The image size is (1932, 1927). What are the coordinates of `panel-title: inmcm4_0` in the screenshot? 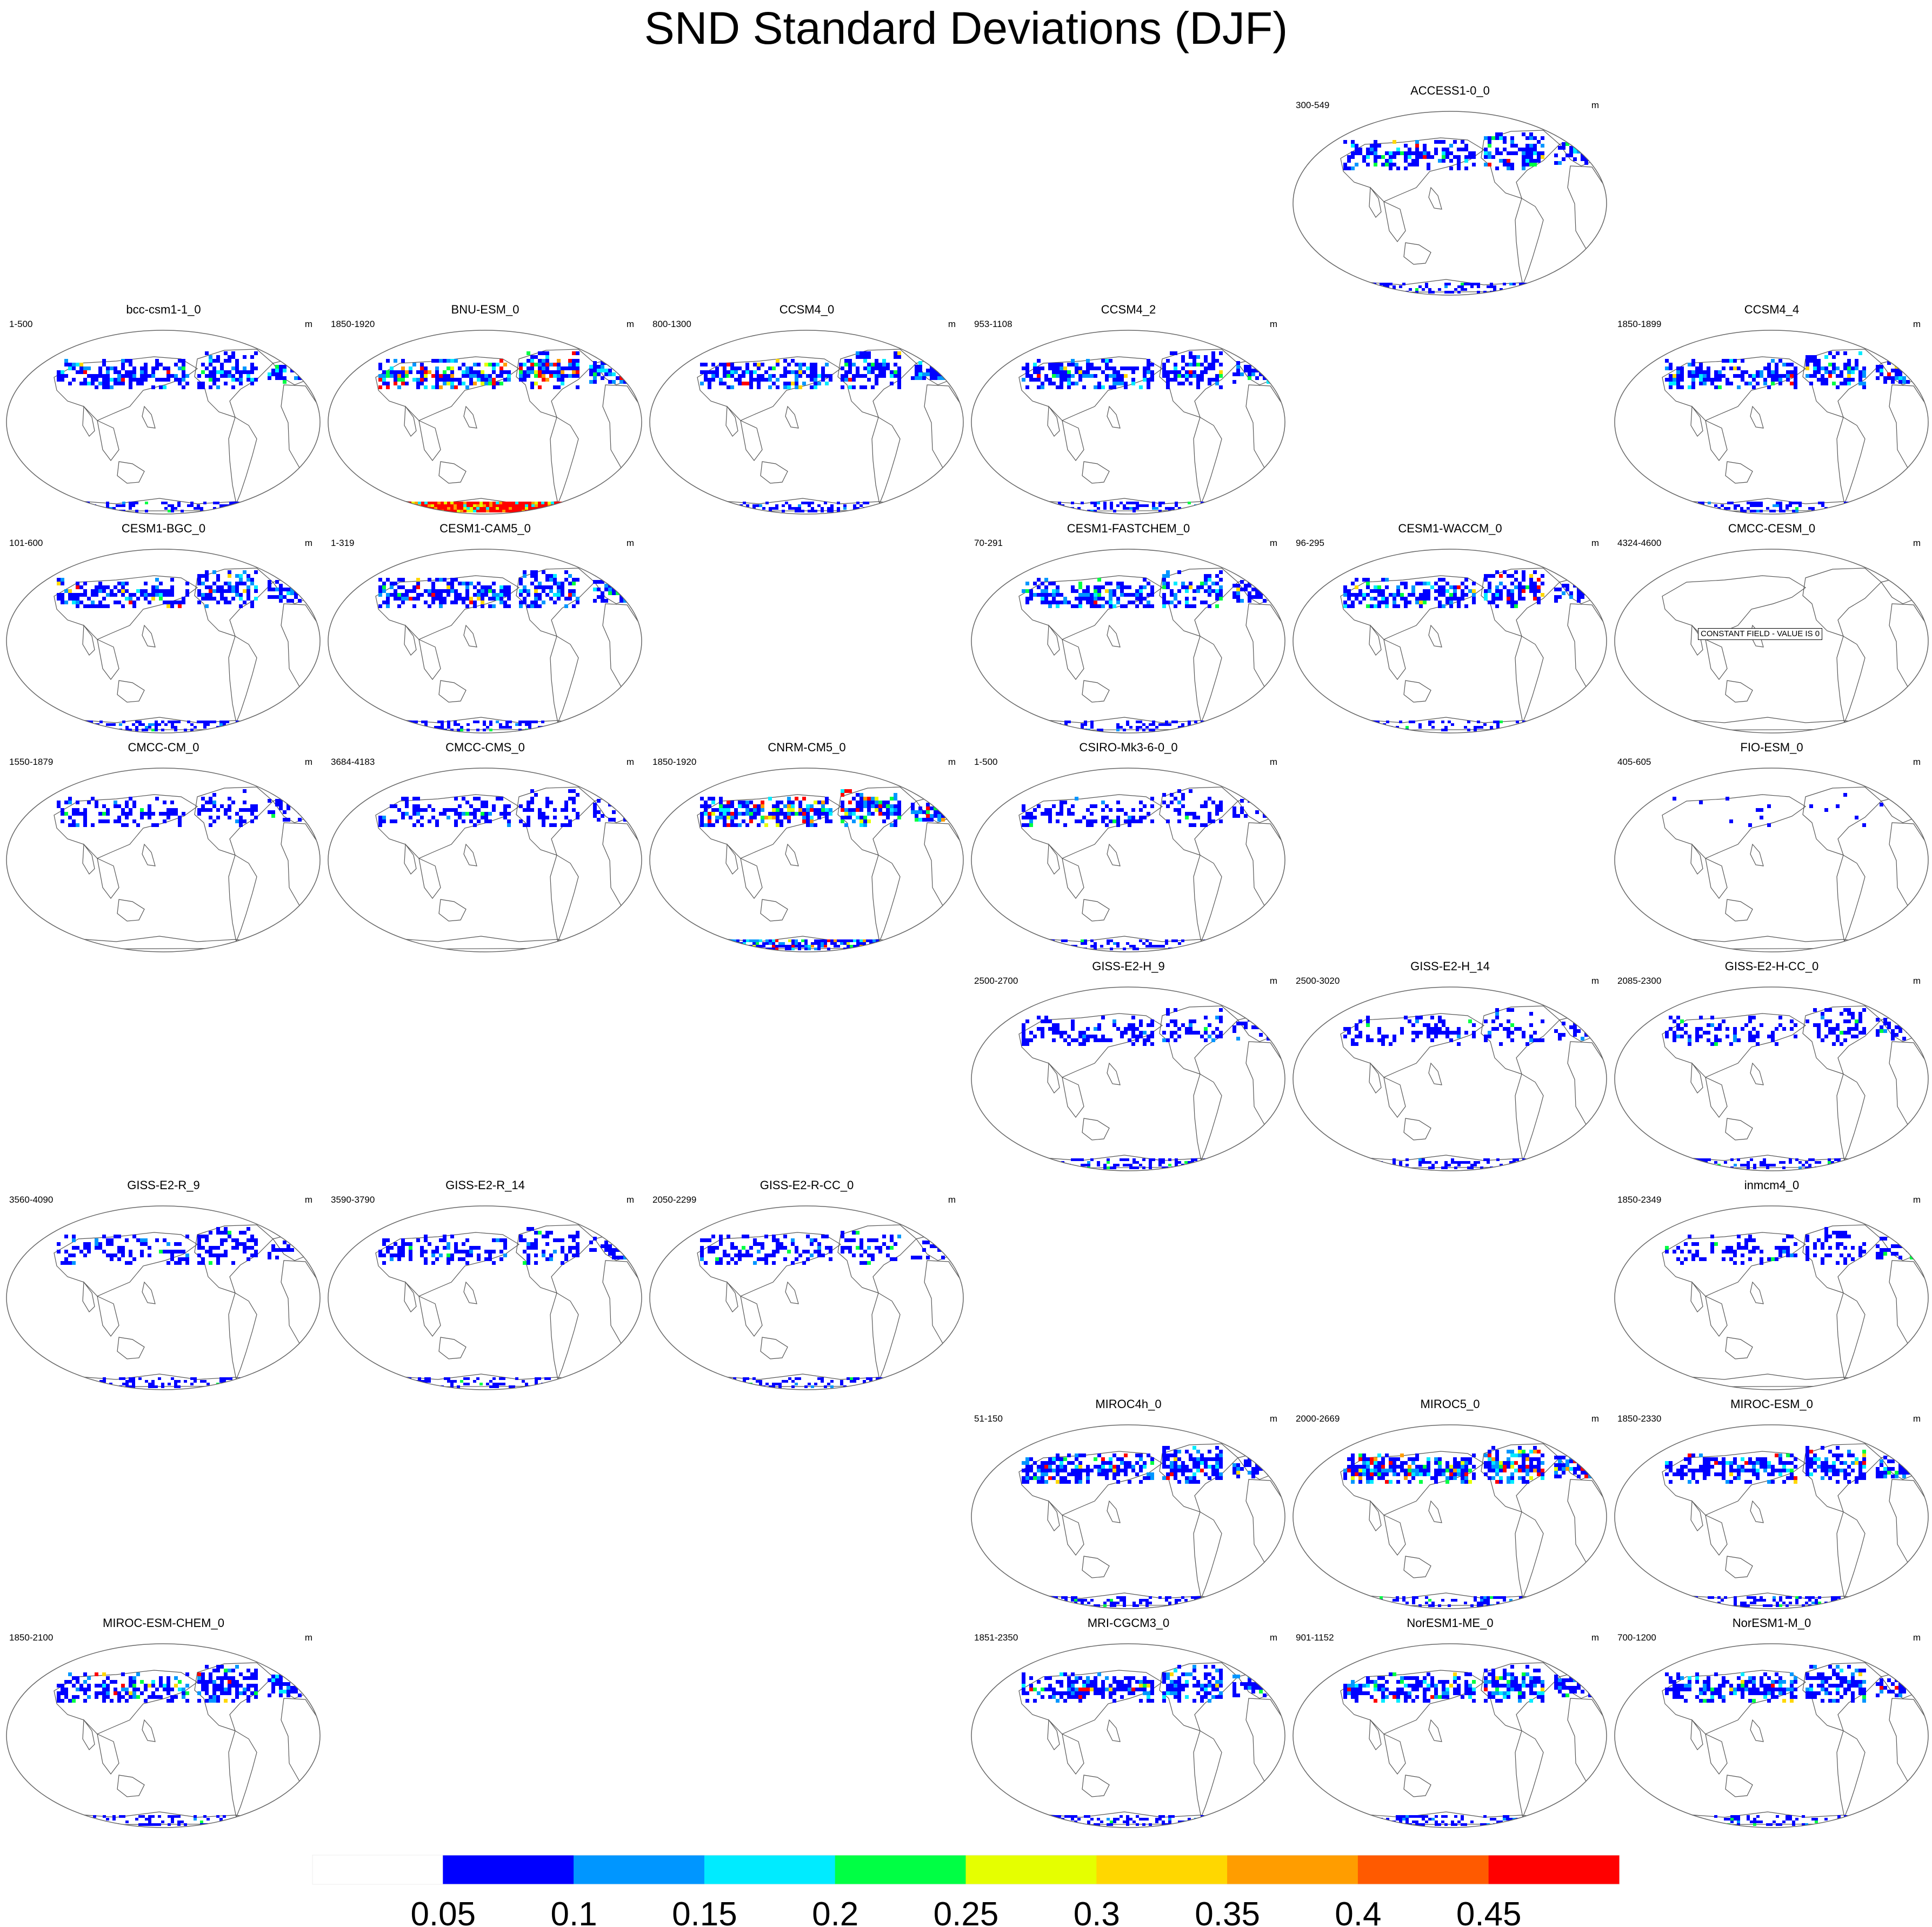 It's located at (1772, 1185).